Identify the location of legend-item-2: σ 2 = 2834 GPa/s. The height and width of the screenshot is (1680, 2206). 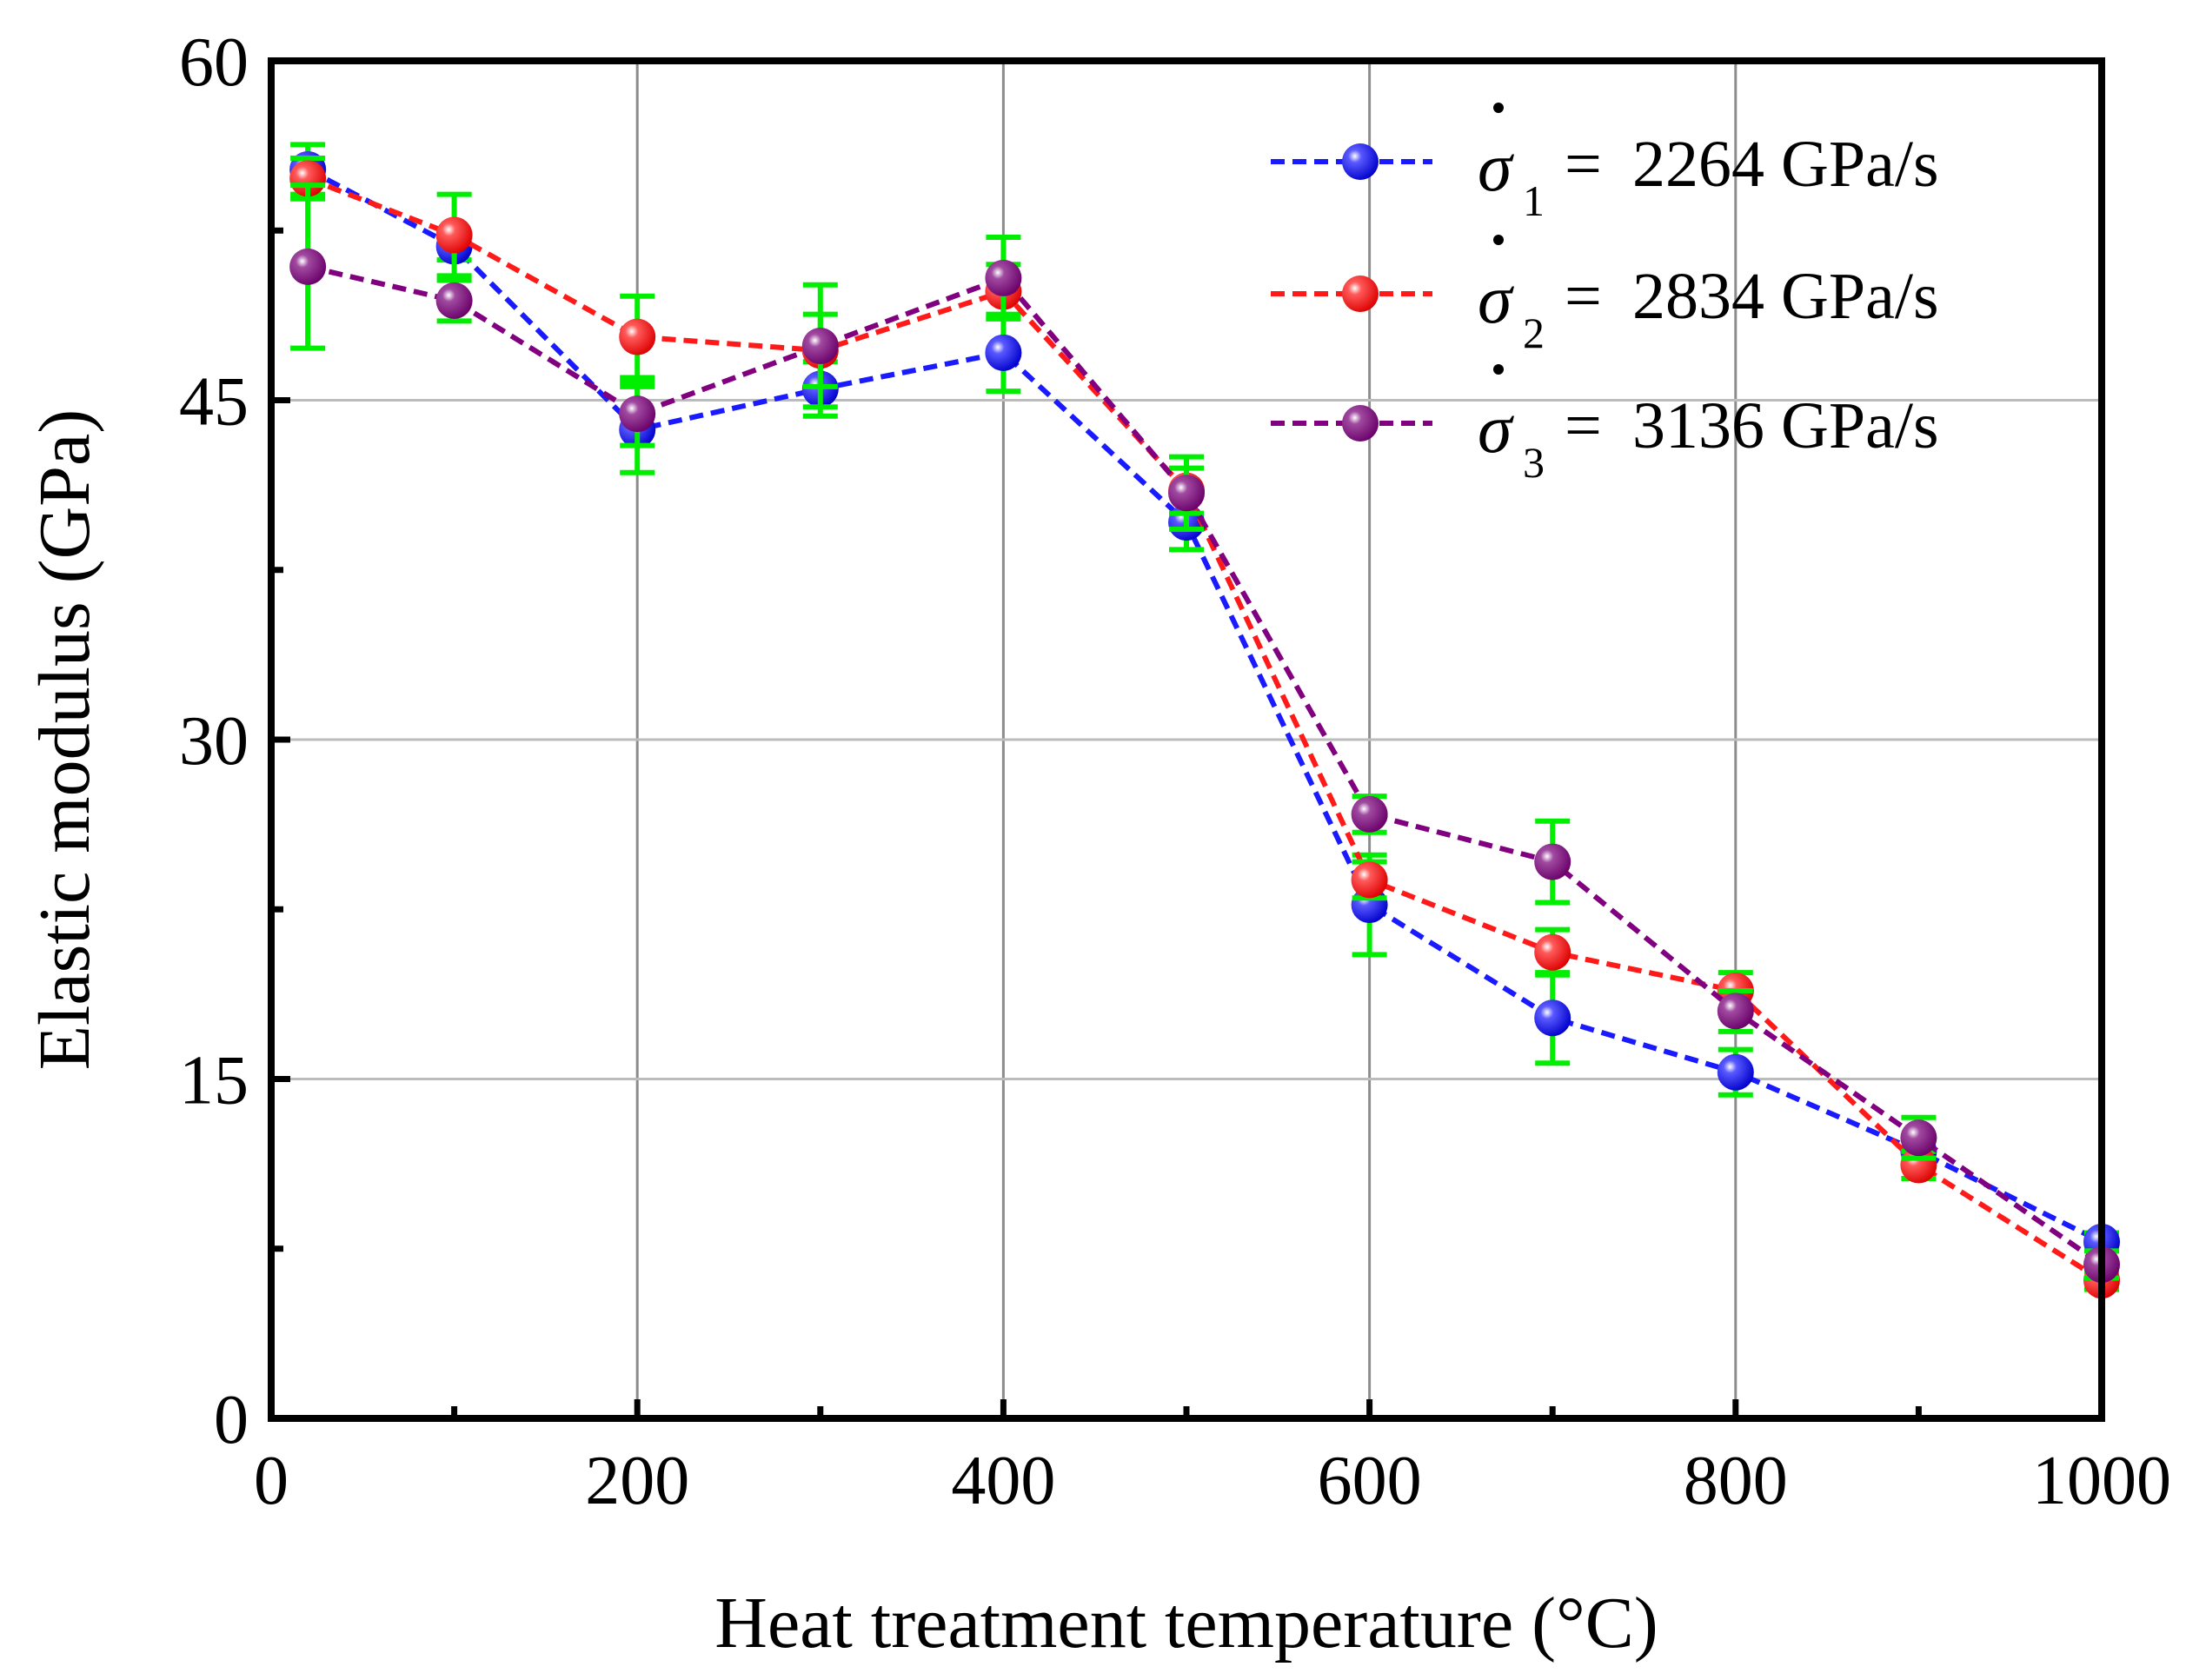
(1605, 296).